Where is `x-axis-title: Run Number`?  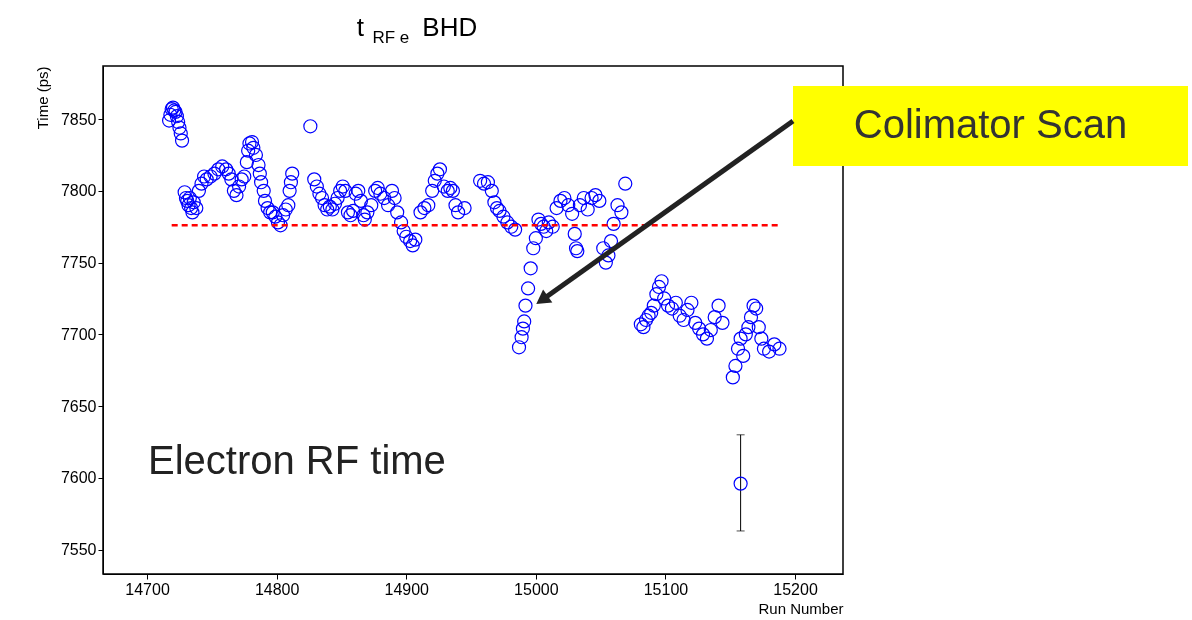 x-axis-title: Run Number is located at coordinates (801, 608).